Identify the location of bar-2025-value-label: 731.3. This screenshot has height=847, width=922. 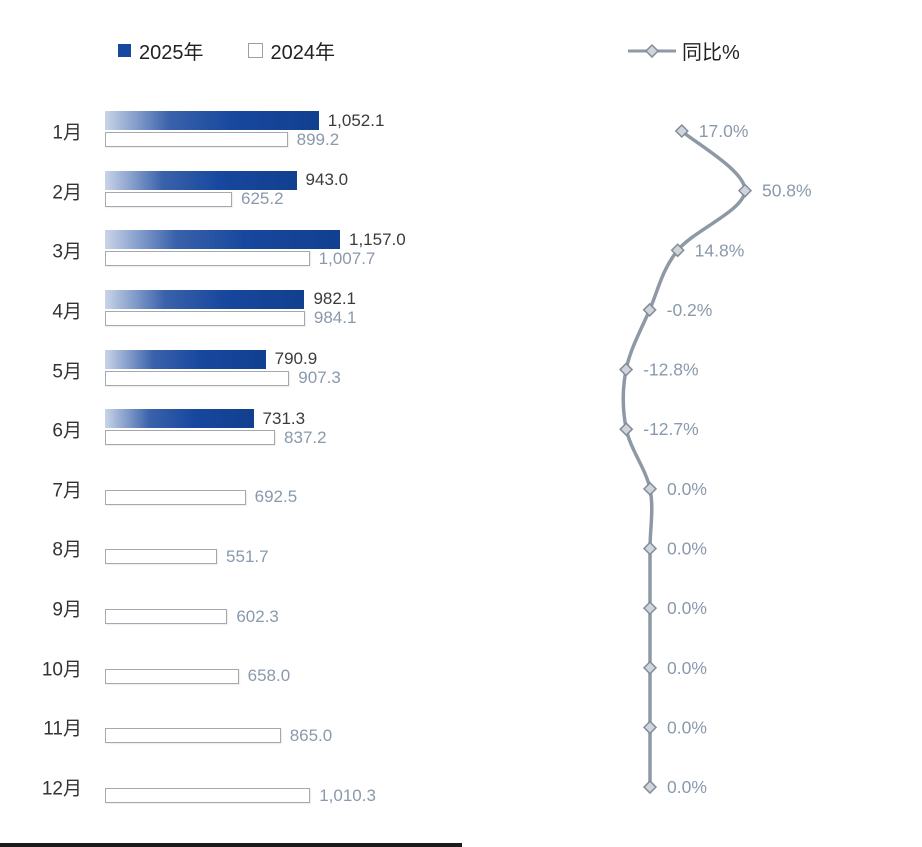
(284, 418).